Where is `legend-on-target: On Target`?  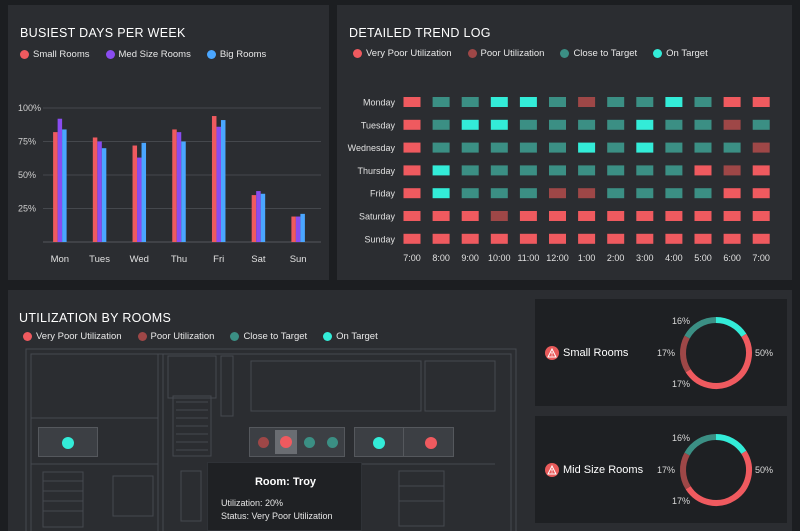 legend-on-target: On Target is located at coordinates (680, 53).